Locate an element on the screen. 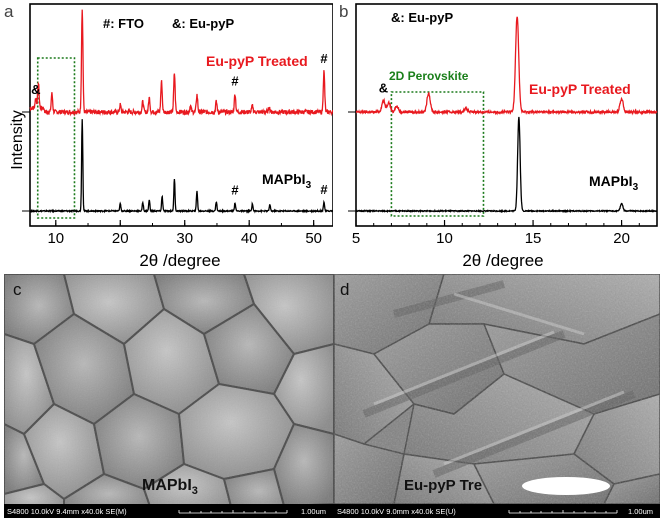  sem-info-c: S4800 10.0kV 9.4mm x40.0k SE(M) is located at coordinates (67, 511).